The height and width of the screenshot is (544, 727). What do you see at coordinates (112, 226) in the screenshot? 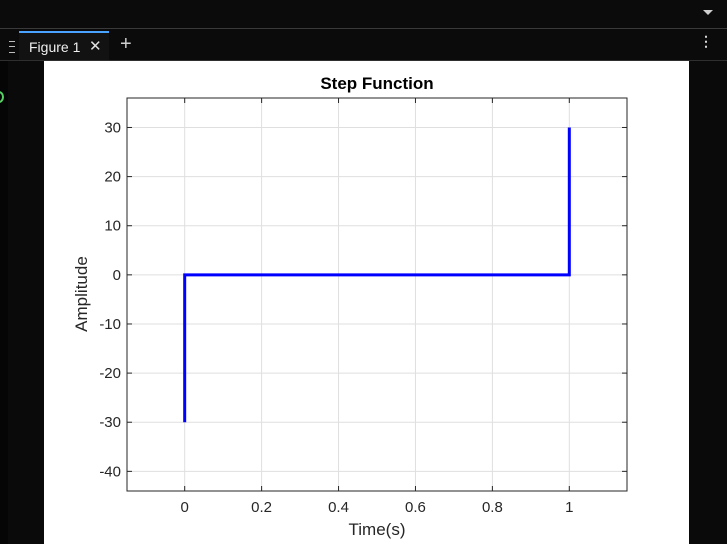
I see `y-tick-label: 10` at bounding box center [112, 226].